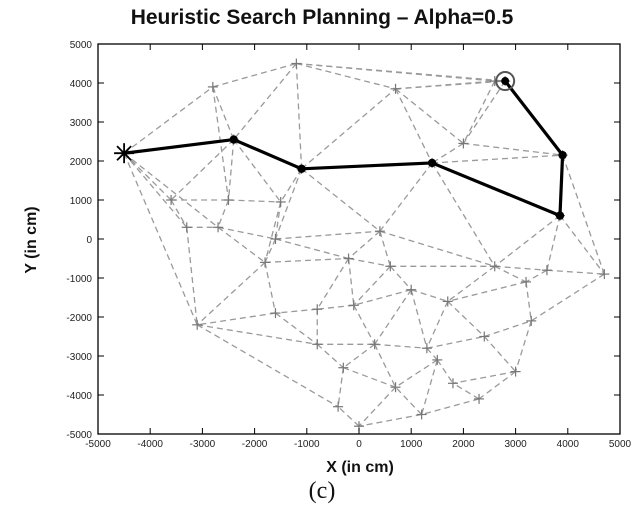  I want to click on x-tick-label: 0, so click(359, 444).